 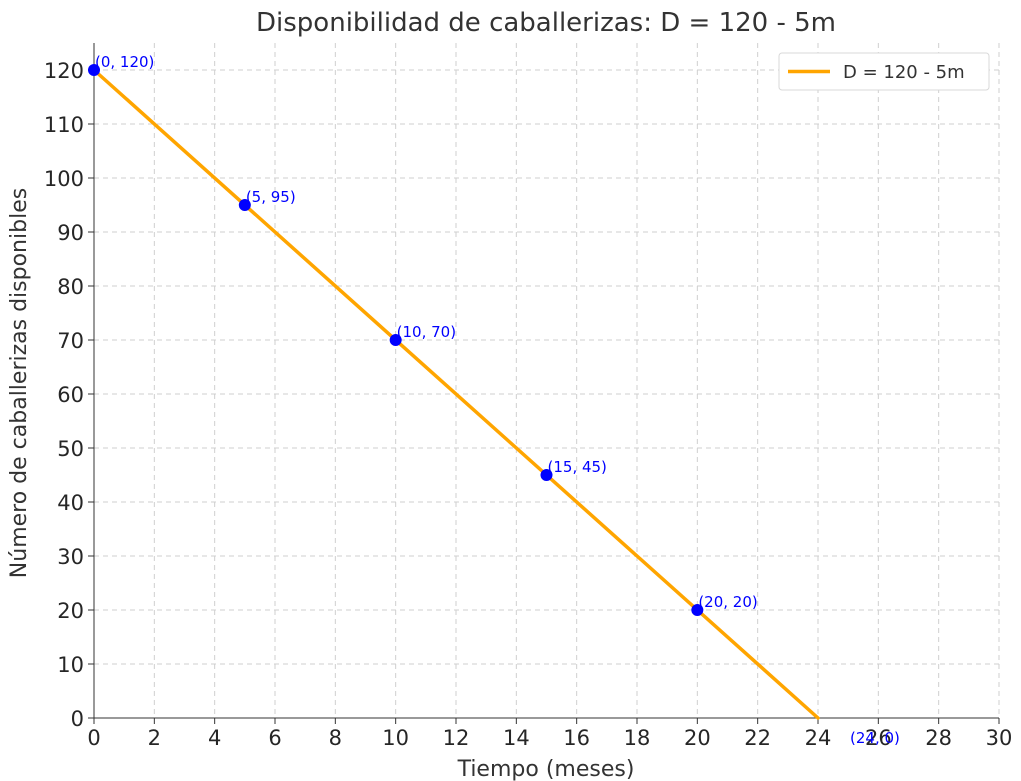 I want to click on x-tick-label: 0, so click(x=93, y=738).